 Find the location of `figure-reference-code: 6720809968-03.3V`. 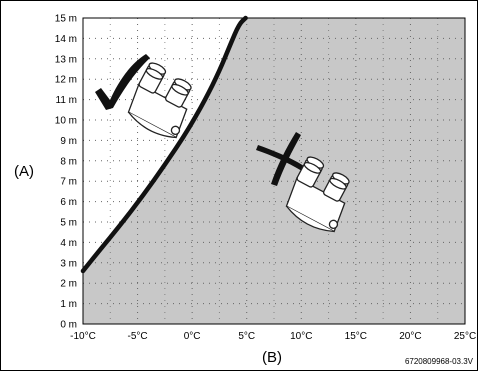

figure-reference-code: 6720809968-03.3V is located at coordinates (439, 361).